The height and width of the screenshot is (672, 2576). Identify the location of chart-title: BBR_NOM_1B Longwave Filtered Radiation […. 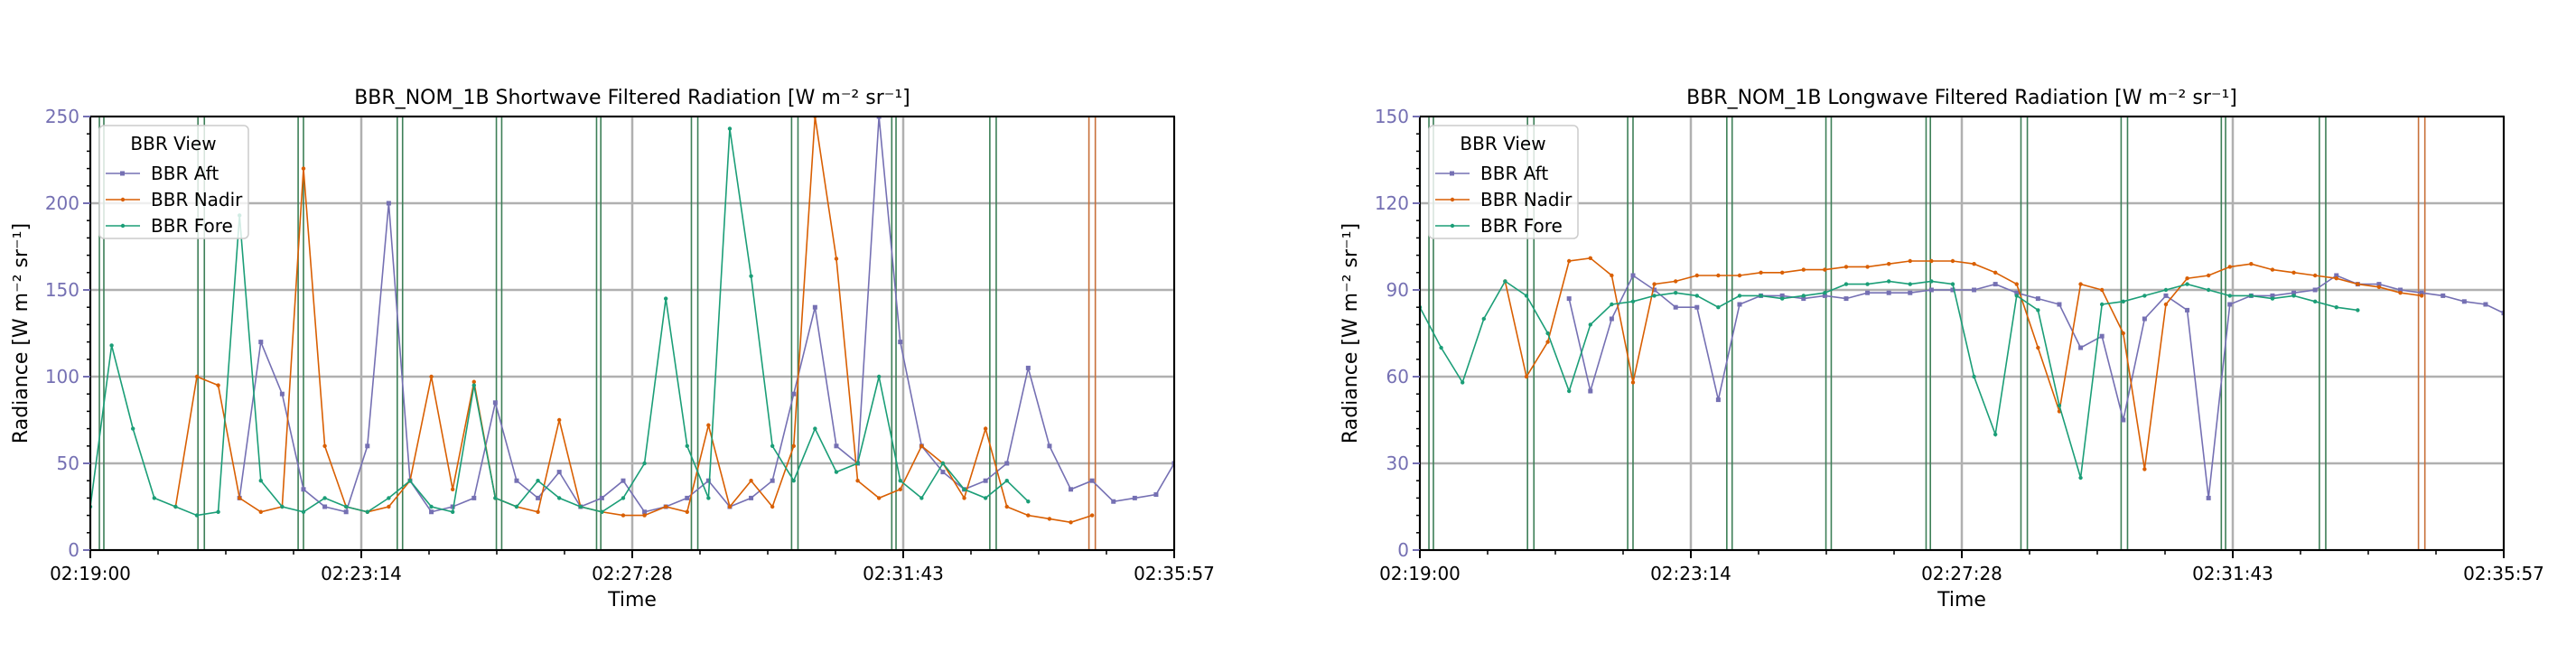
(1961, 98).